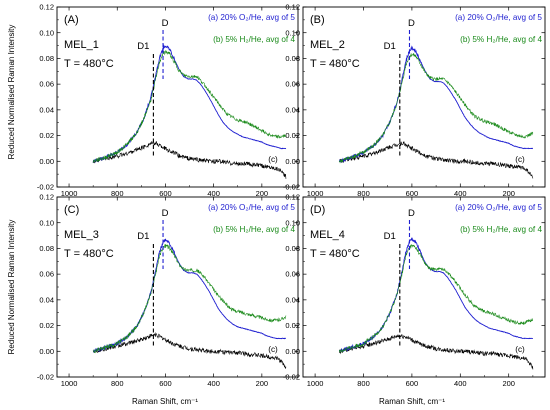  Describe the element at coordinates (327, 45) in the screenshot. I see `sample-name: MEL_2` at that location.